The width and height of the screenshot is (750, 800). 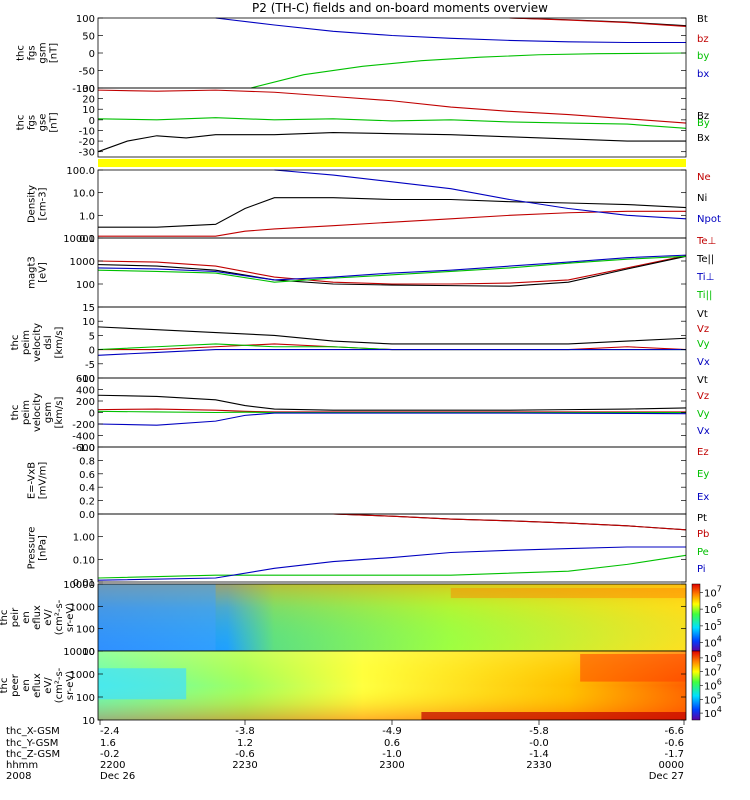 I want to click on x-axis-value: 1.2, so click(x=245, y=743).